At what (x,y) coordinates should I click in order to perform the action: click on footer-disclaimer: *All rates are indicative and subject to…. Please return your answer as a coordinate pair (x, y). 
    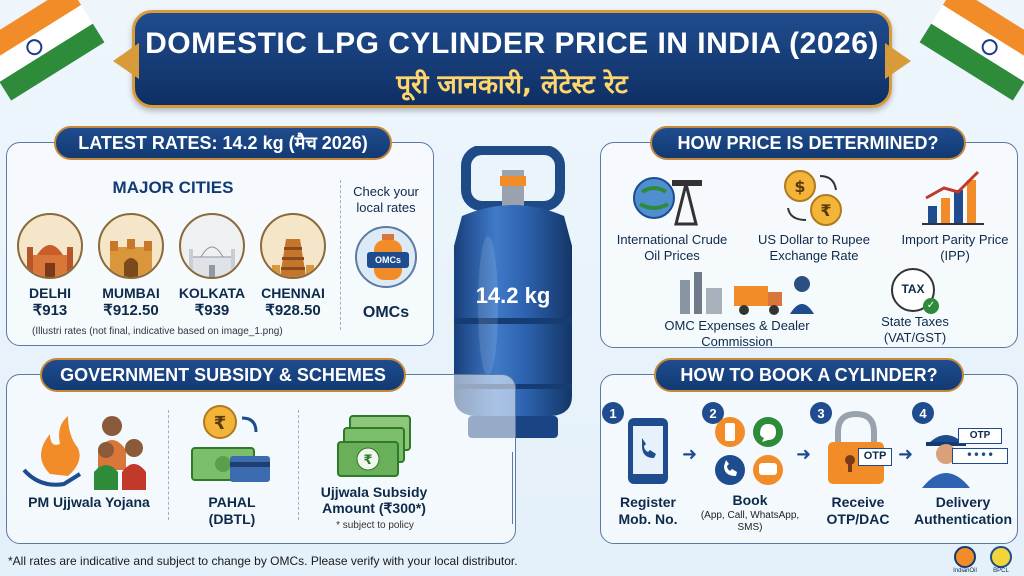
    Looking at the image, I should click on (263, 561).